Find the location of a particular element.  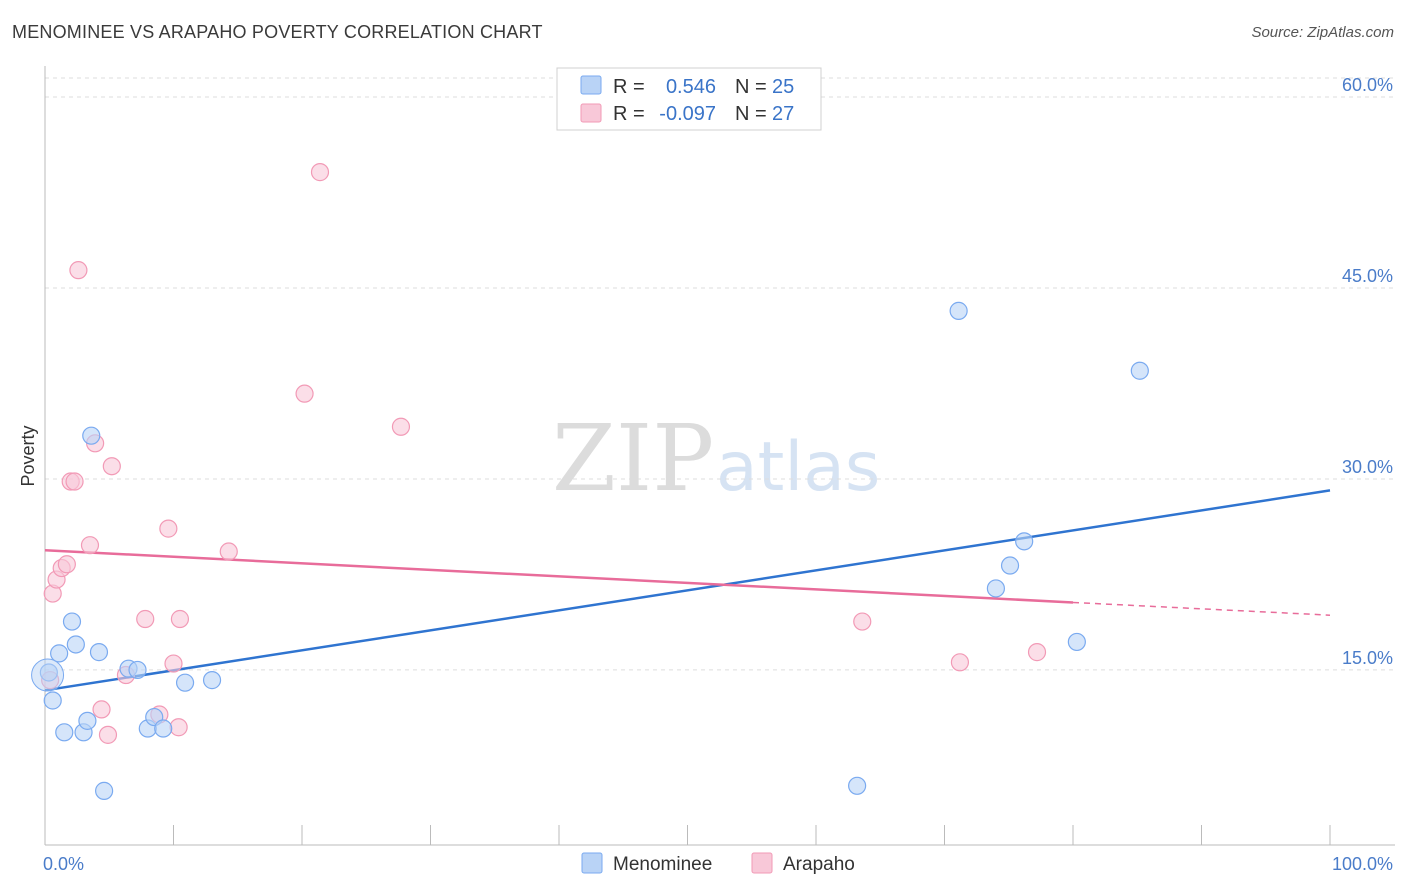

legend-r-value-2: -0.097 is located at coordinates (687, 114).